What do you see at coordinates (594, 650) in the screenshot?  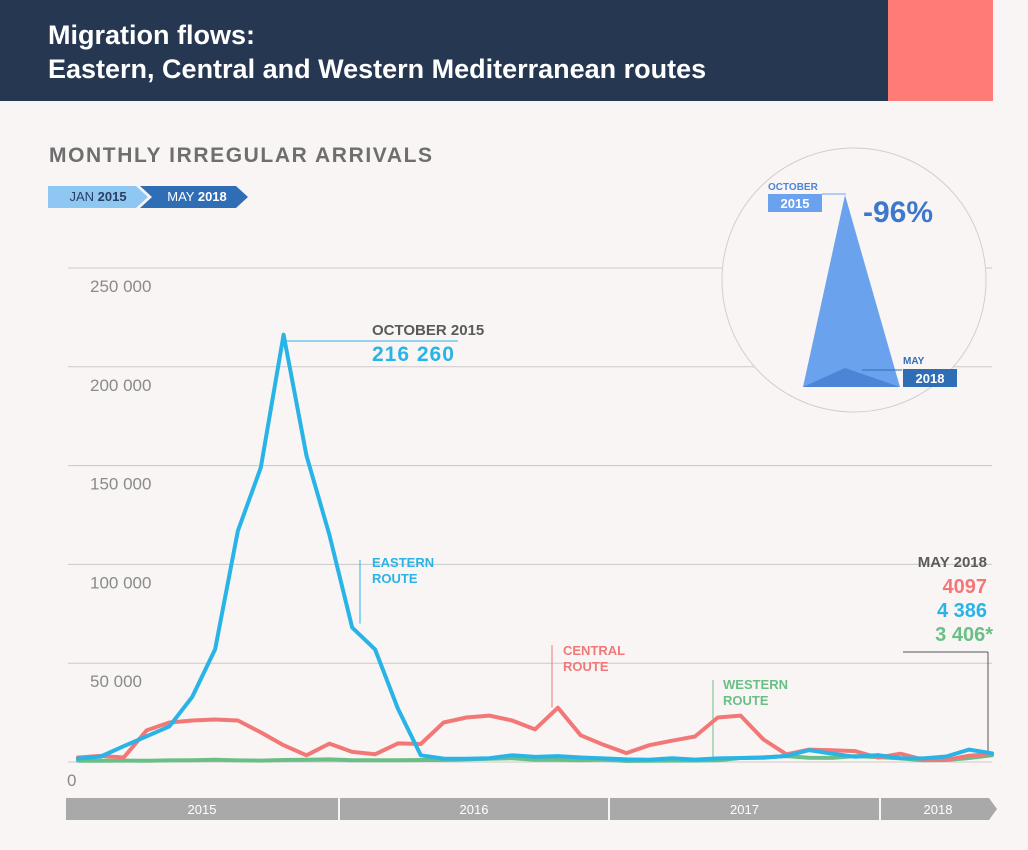 I see `central-route-label-1: CENTRAL` at bounding box center [594, 650].